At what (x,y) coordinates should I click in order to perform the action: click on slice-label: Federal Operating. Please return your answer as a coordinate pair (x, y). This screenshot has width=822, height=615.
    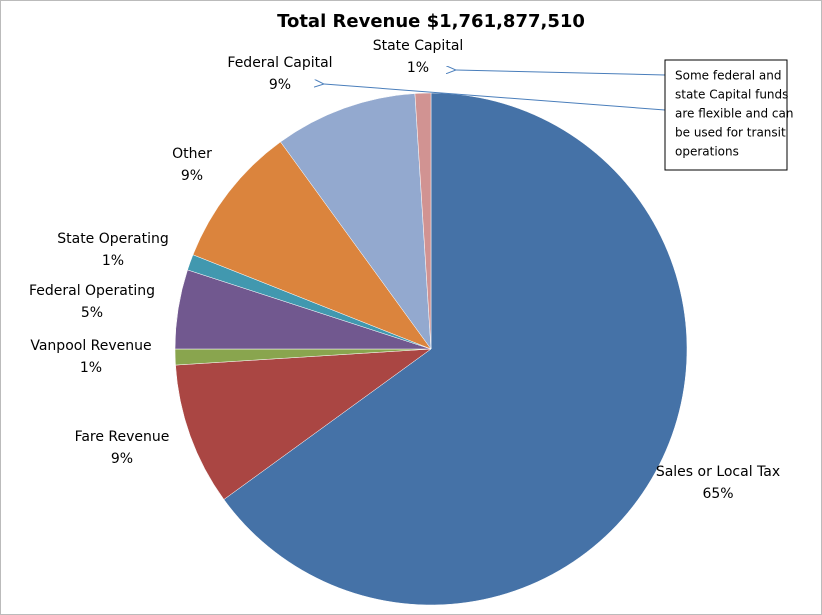
    Looking at the image, I should click on (92, 291).